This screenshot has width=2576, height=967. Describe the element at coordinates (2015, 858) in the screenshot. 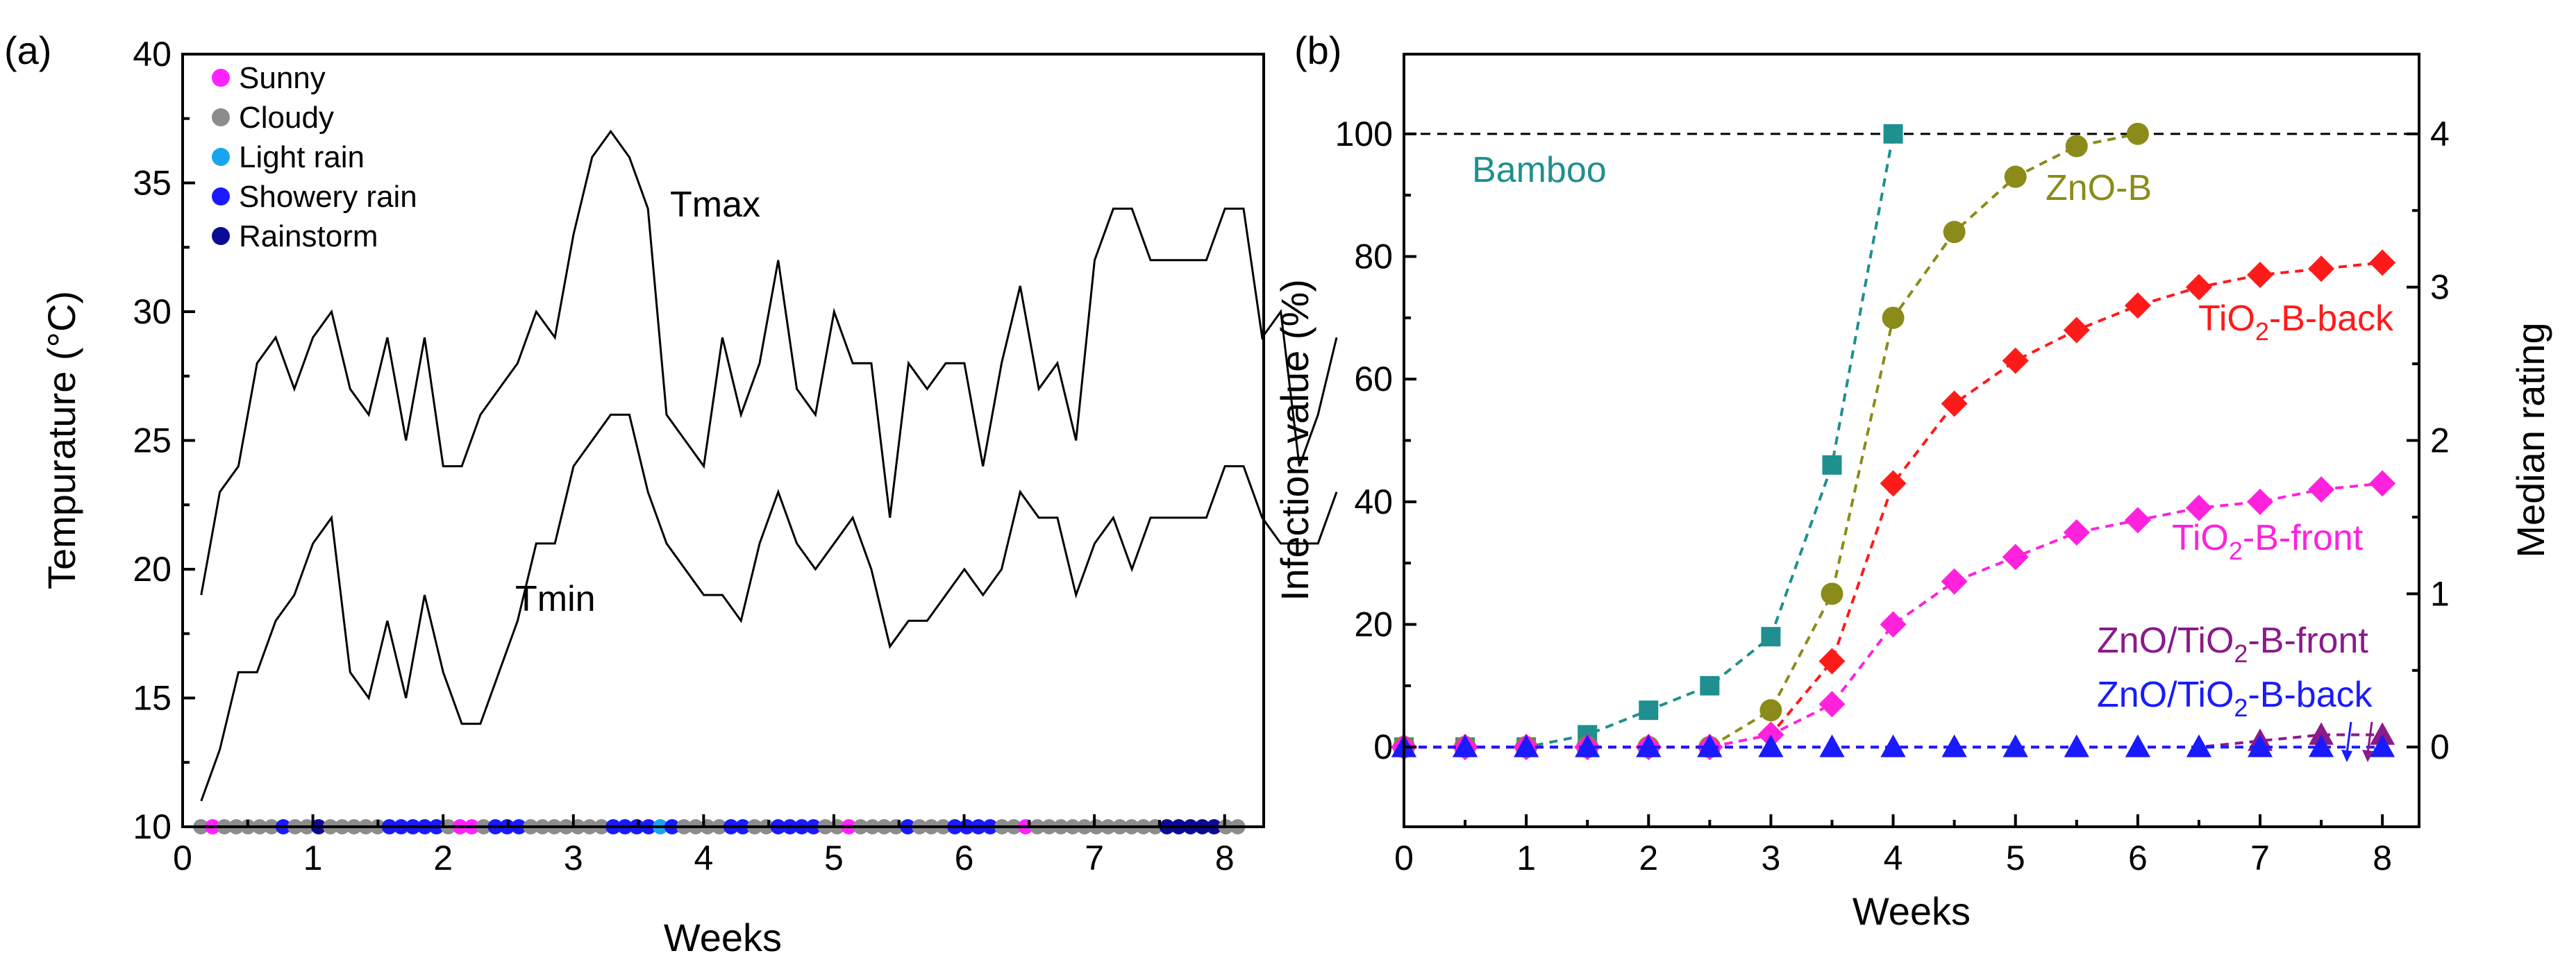

I see `x-tick-label-b: 5` at that location.